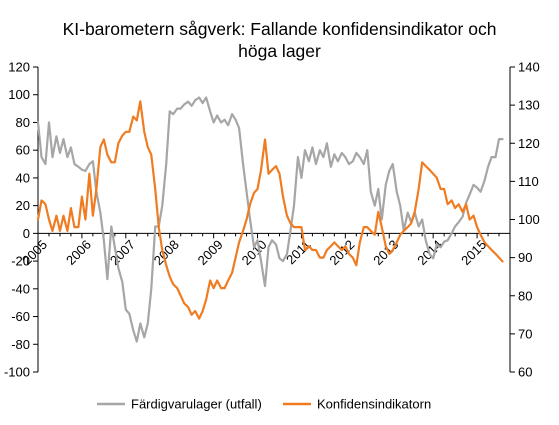  I want to click on right-tick-label: 100, so click(529, 219).